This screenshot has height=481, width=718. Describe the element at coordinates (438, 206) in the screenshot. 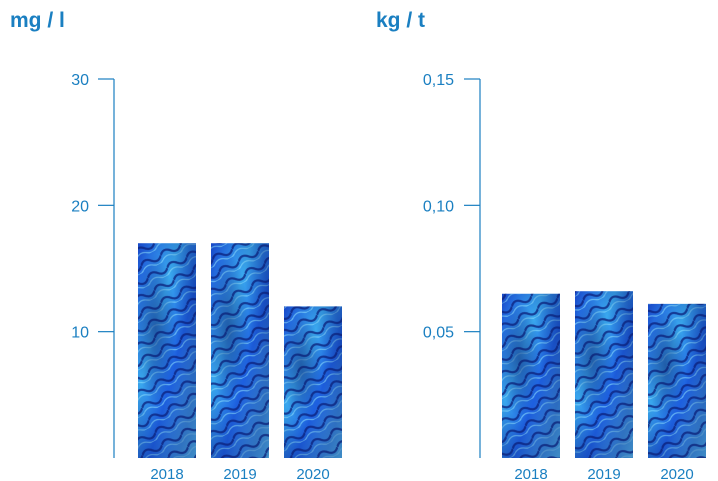

I see `y-tick-label: 0,10` at that location.